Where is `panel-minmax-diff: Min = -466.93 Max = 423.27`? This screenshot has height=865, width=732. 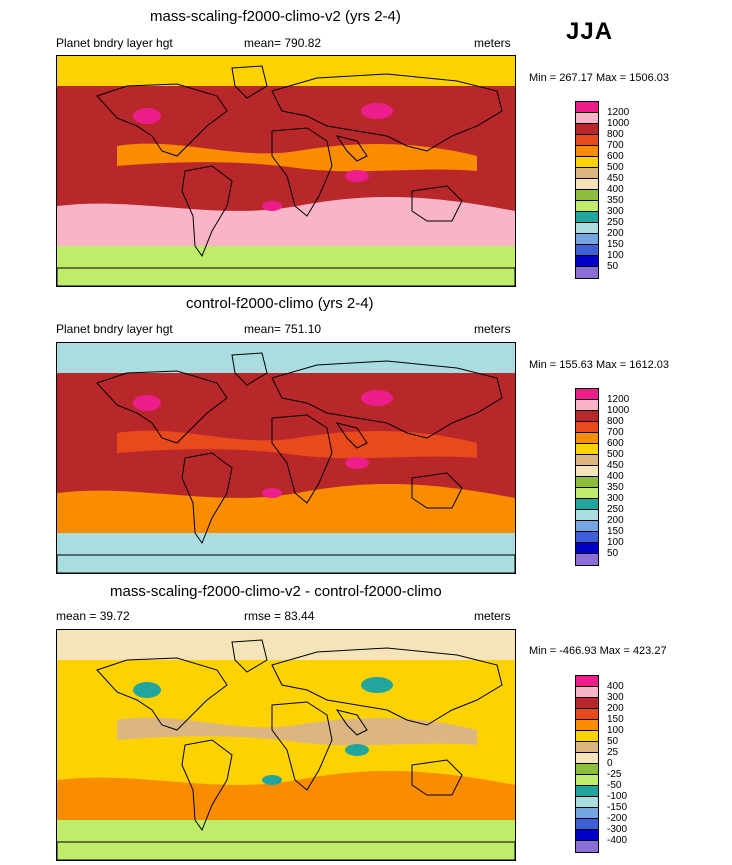
panel-minmax-diff: Min = -466.93 Max = 423.27 is located at coordinates (598, 651).